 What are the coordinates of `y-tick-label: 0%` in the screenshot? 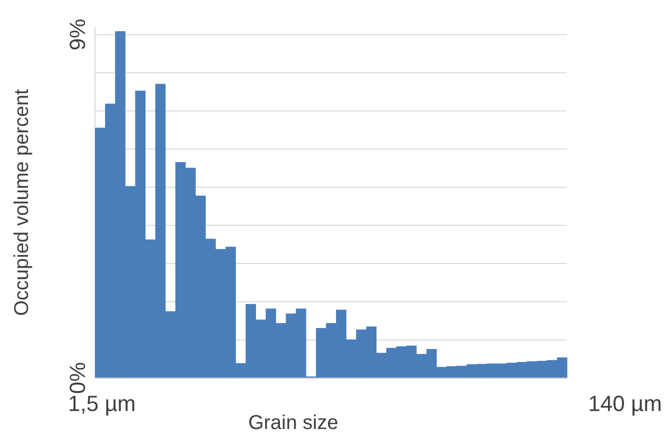 It's located at (77, 378).